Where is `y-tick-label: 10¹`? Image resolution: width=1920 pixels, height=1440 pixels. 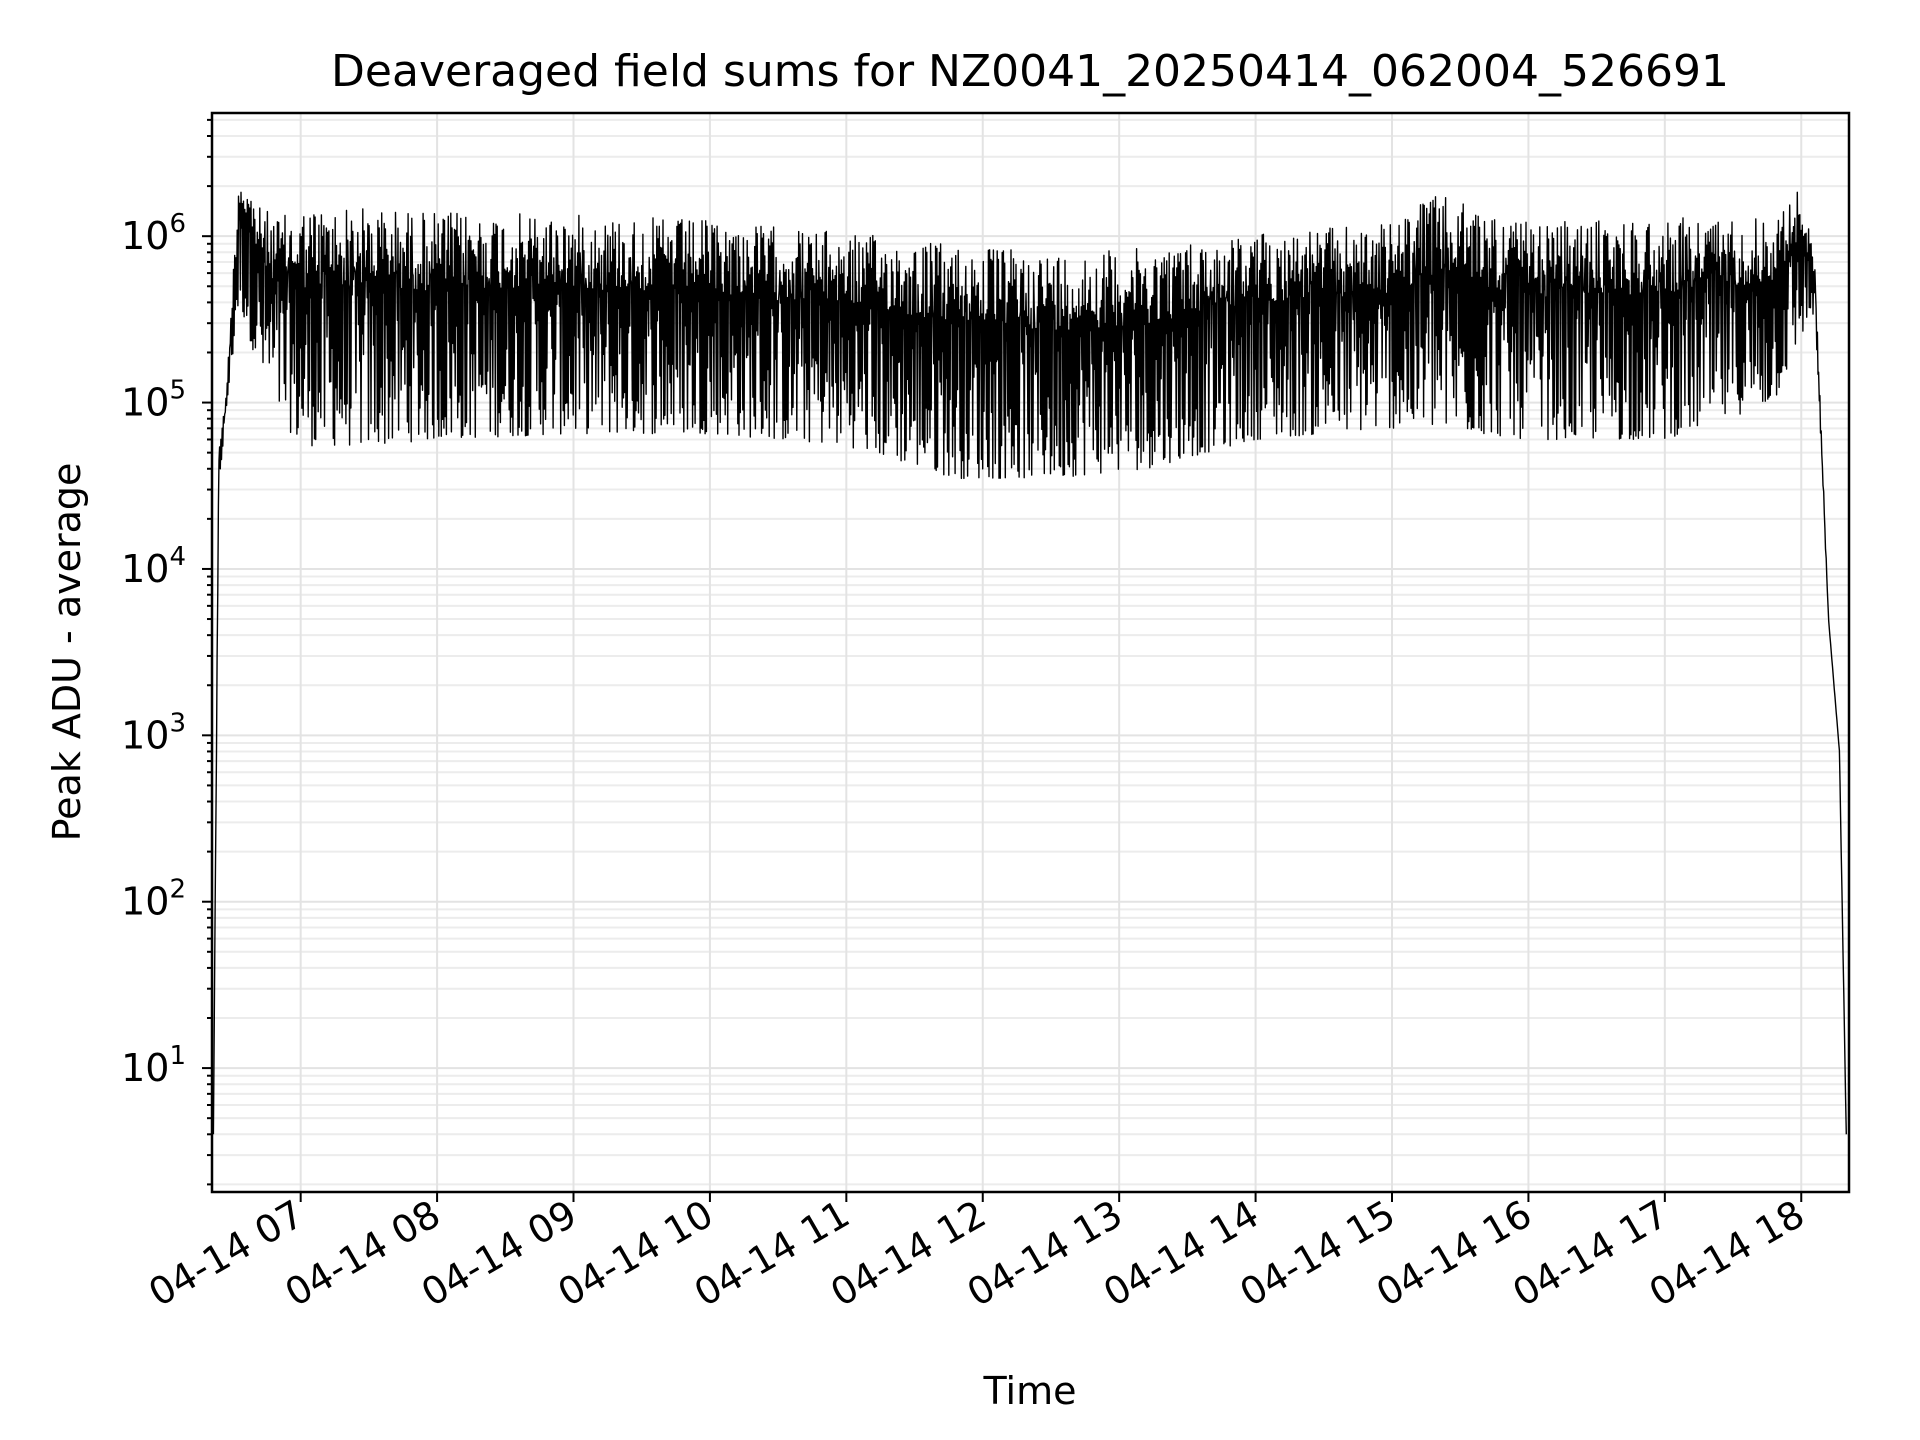 y-tick-label: 10¹ is located at coordinates (153, 1065).